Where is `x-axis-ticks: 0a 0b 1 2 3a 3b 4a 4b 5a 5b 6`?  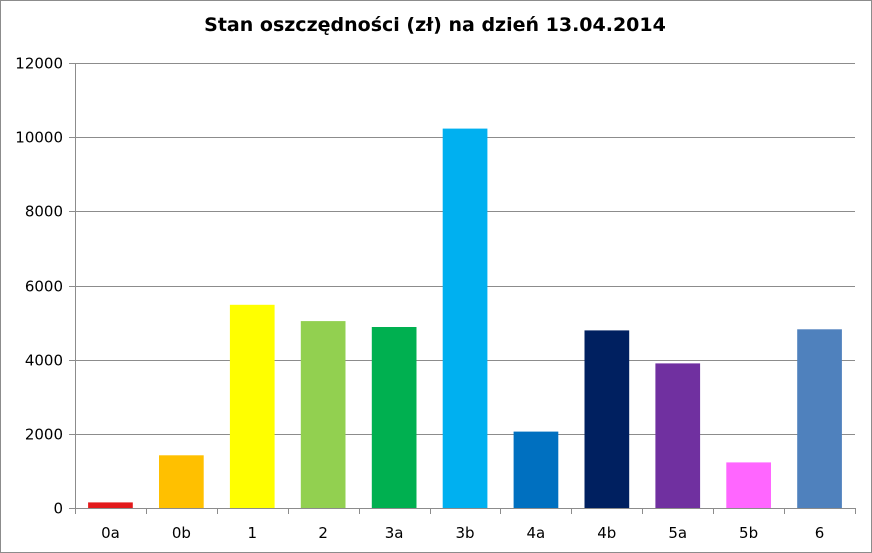
x-axis-ticks: 0a 0b 1 2 3a 3b 4a 4b 5a 5b 6 is located at coordinates (462, 533).